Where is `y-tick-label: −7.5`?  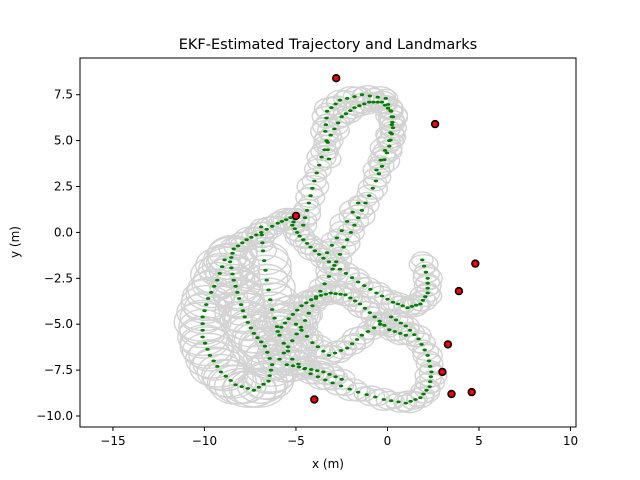
y-tick-label: −7.5 is located at coordinates (58, 370).